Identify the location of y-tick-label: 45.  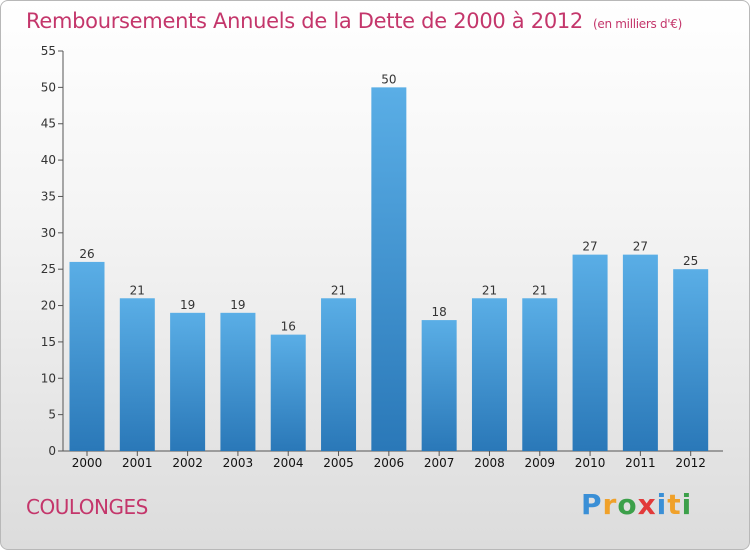
(48, 124).